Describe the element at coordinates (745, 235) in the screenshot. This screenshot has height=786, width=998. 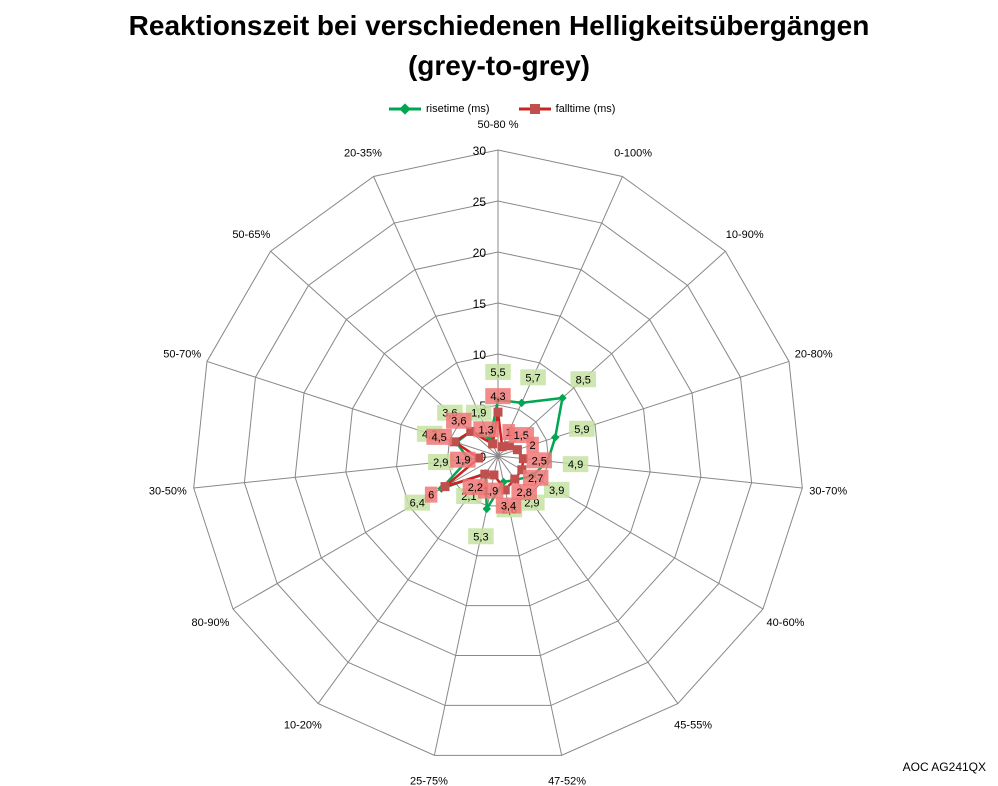
I see `category-label: 10-90%` at that location.